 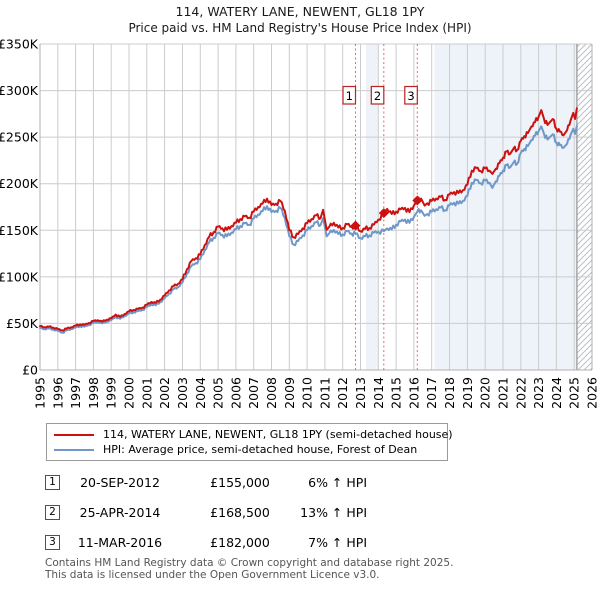 What do you see at coordinates (52, 482) in the screenshot?
I see `transaction-number-badge: 1` at bounding box center [52, 482].